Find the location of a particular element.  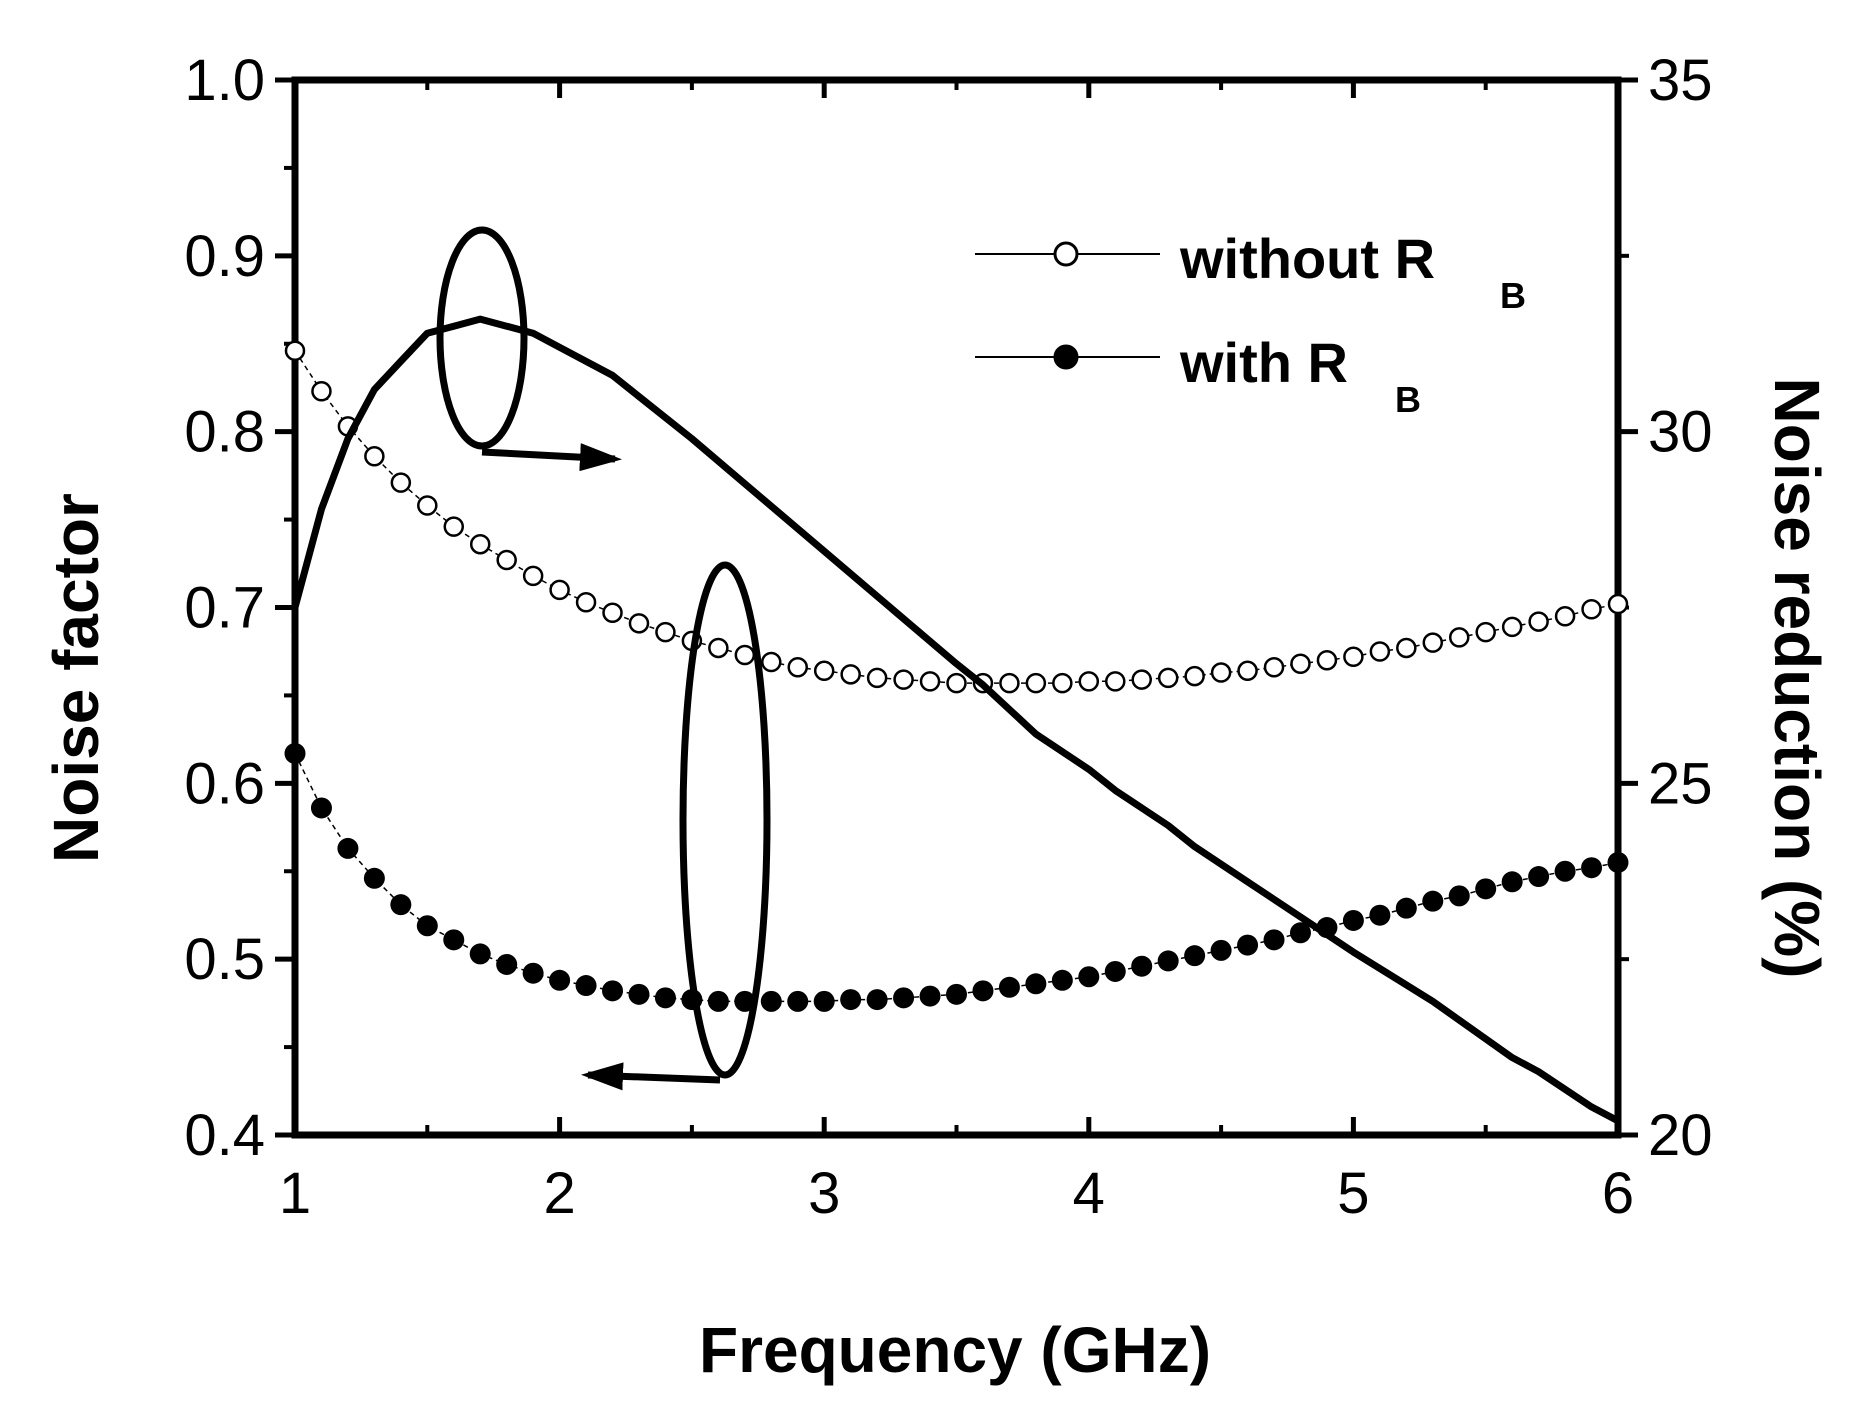

legend-label-with-rb: with R is located at coordinates (1263, 362).